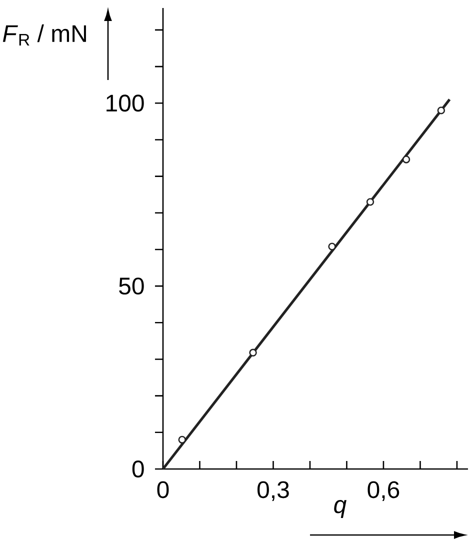  What do you see at coordinates (273, 491) in the screenshot?
I see `x-tick-label: 0,3` at bounding box center [273, 491].